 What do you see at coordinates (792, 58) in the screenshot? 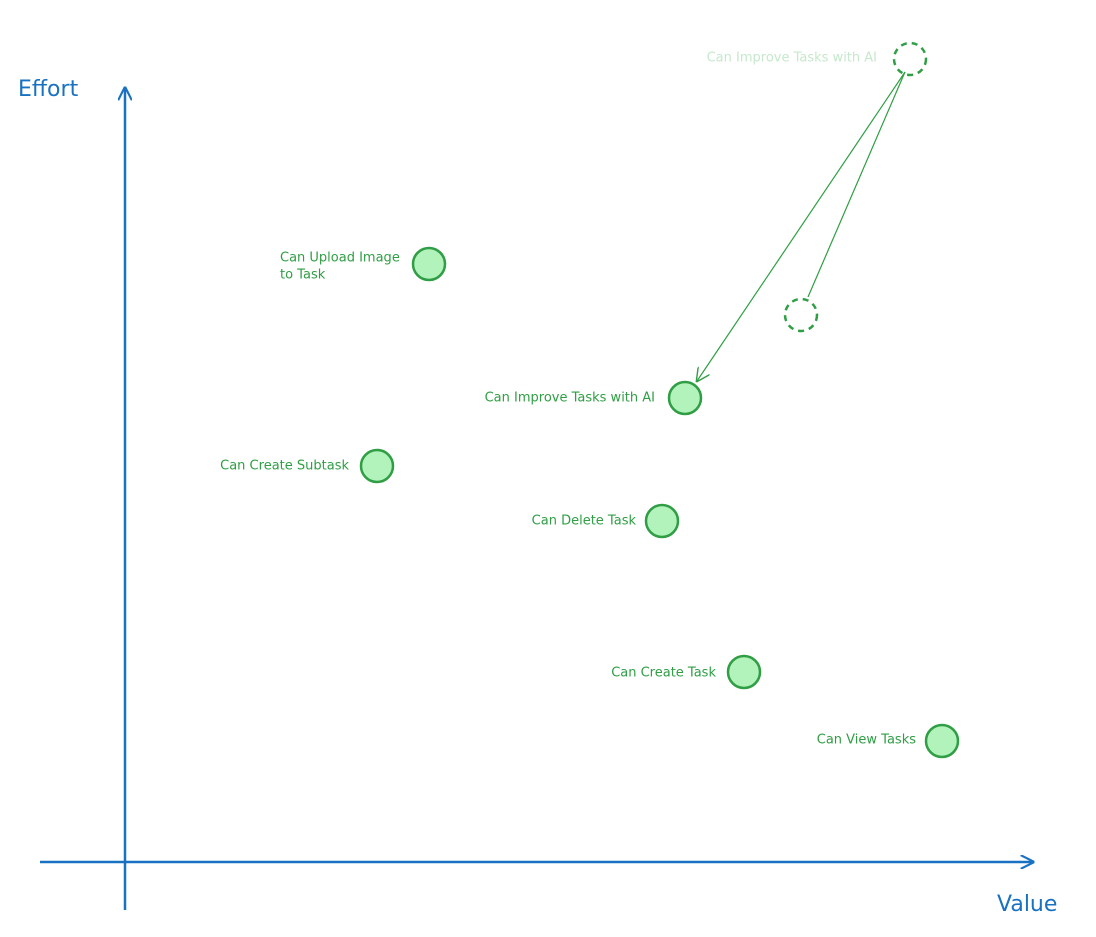
I see `previous-label: Can Improve Tasks with AI` at bounding box center [792, 58].